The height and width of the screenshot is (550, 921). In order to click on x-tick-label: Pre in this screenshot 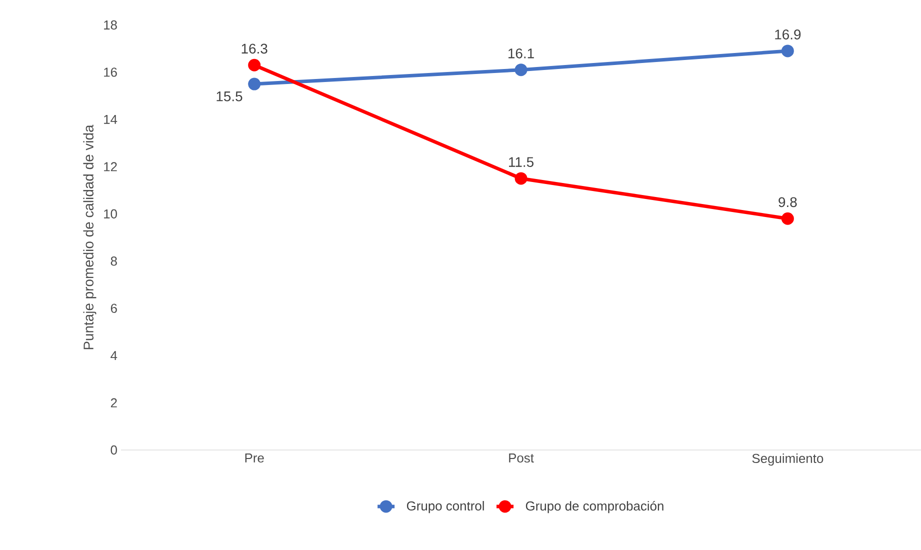, I will do `click(254, 458)`.